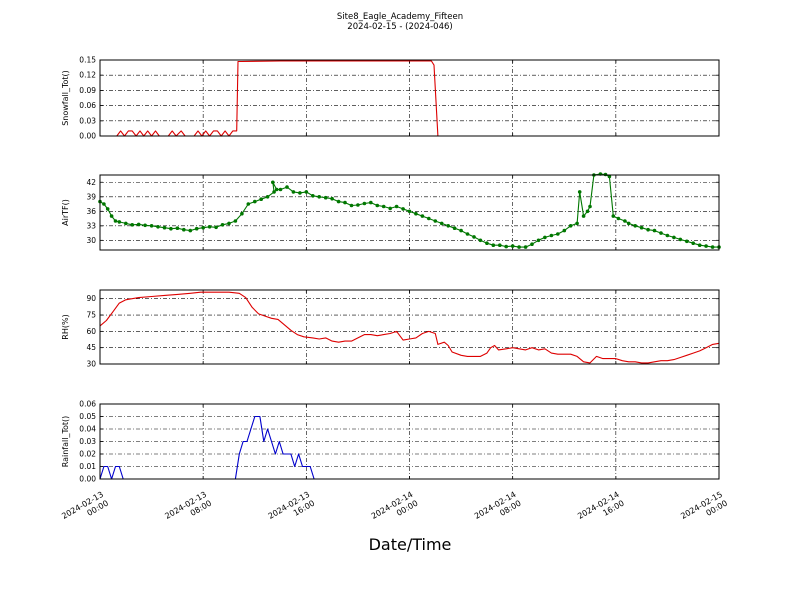 The height and width of the screenshot is (604, 800). What do you see at coordinates (399, 27) in the screenshot?
I see `chart-title-line2: 2024-02-15 - (2024-046)` at bounding box center [399, 27].